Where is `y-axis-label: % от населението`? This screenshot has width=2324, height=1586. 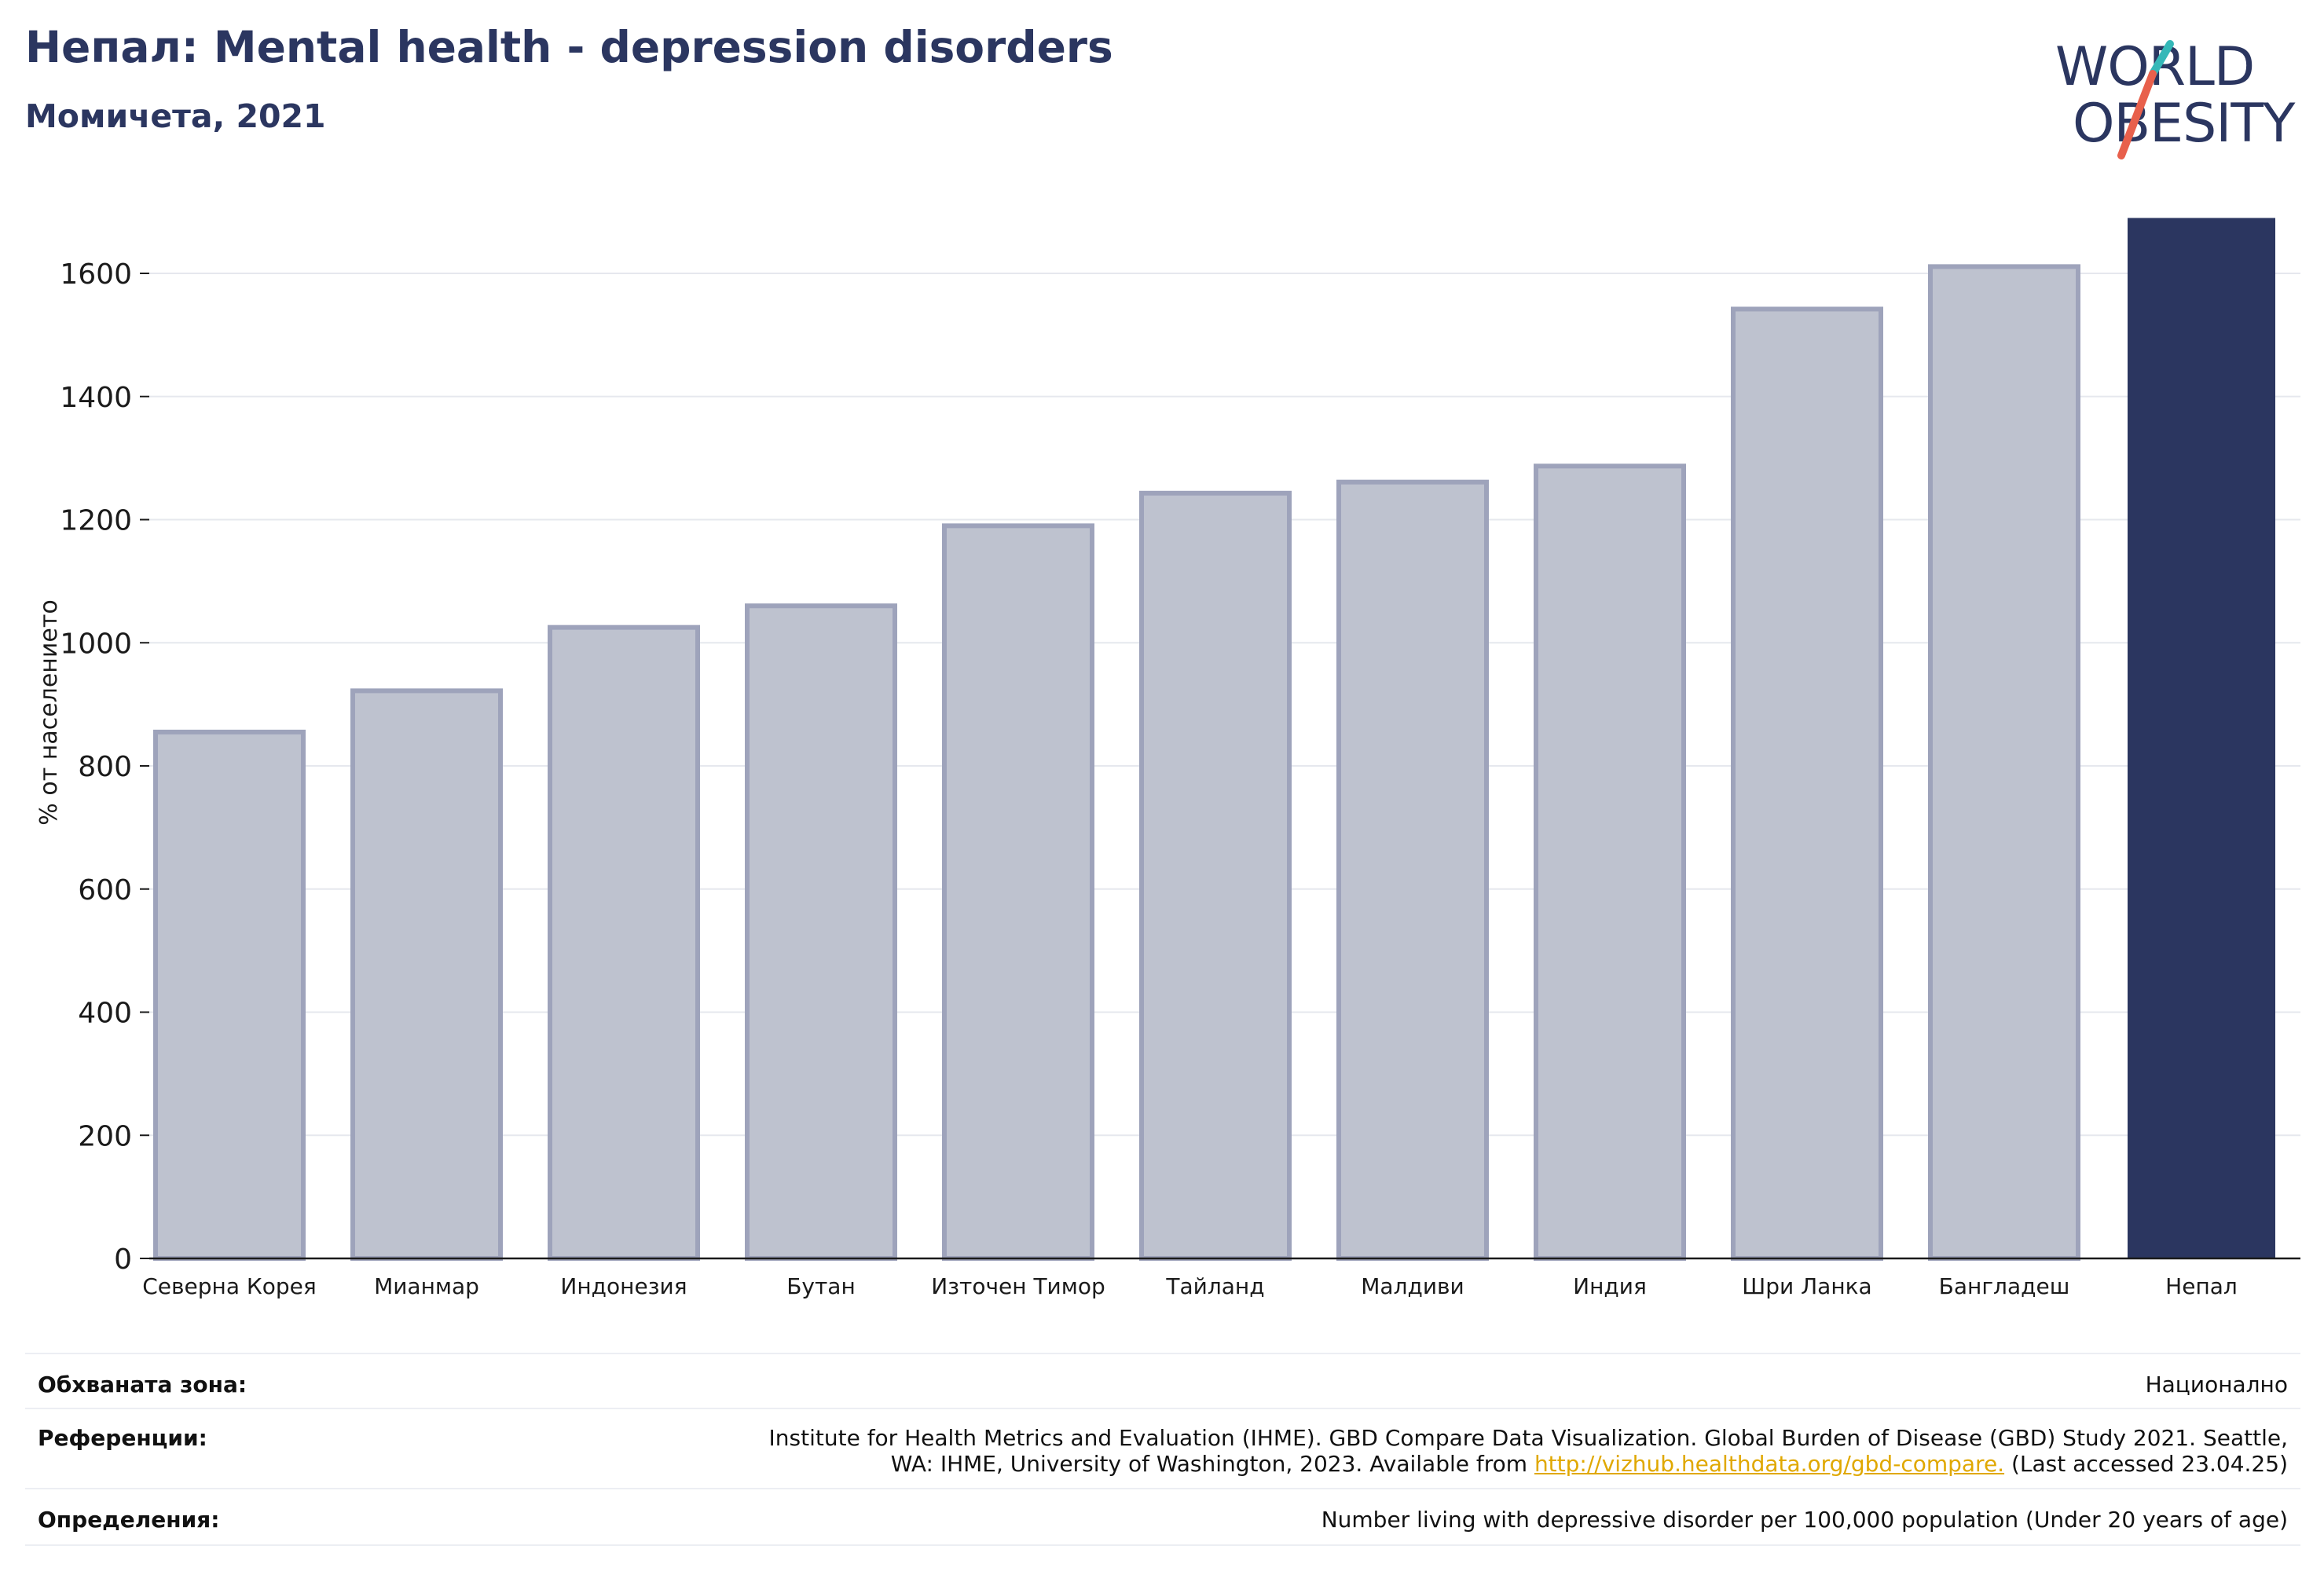 y-axis-label: % от населението is located at coordinates (49, 712).